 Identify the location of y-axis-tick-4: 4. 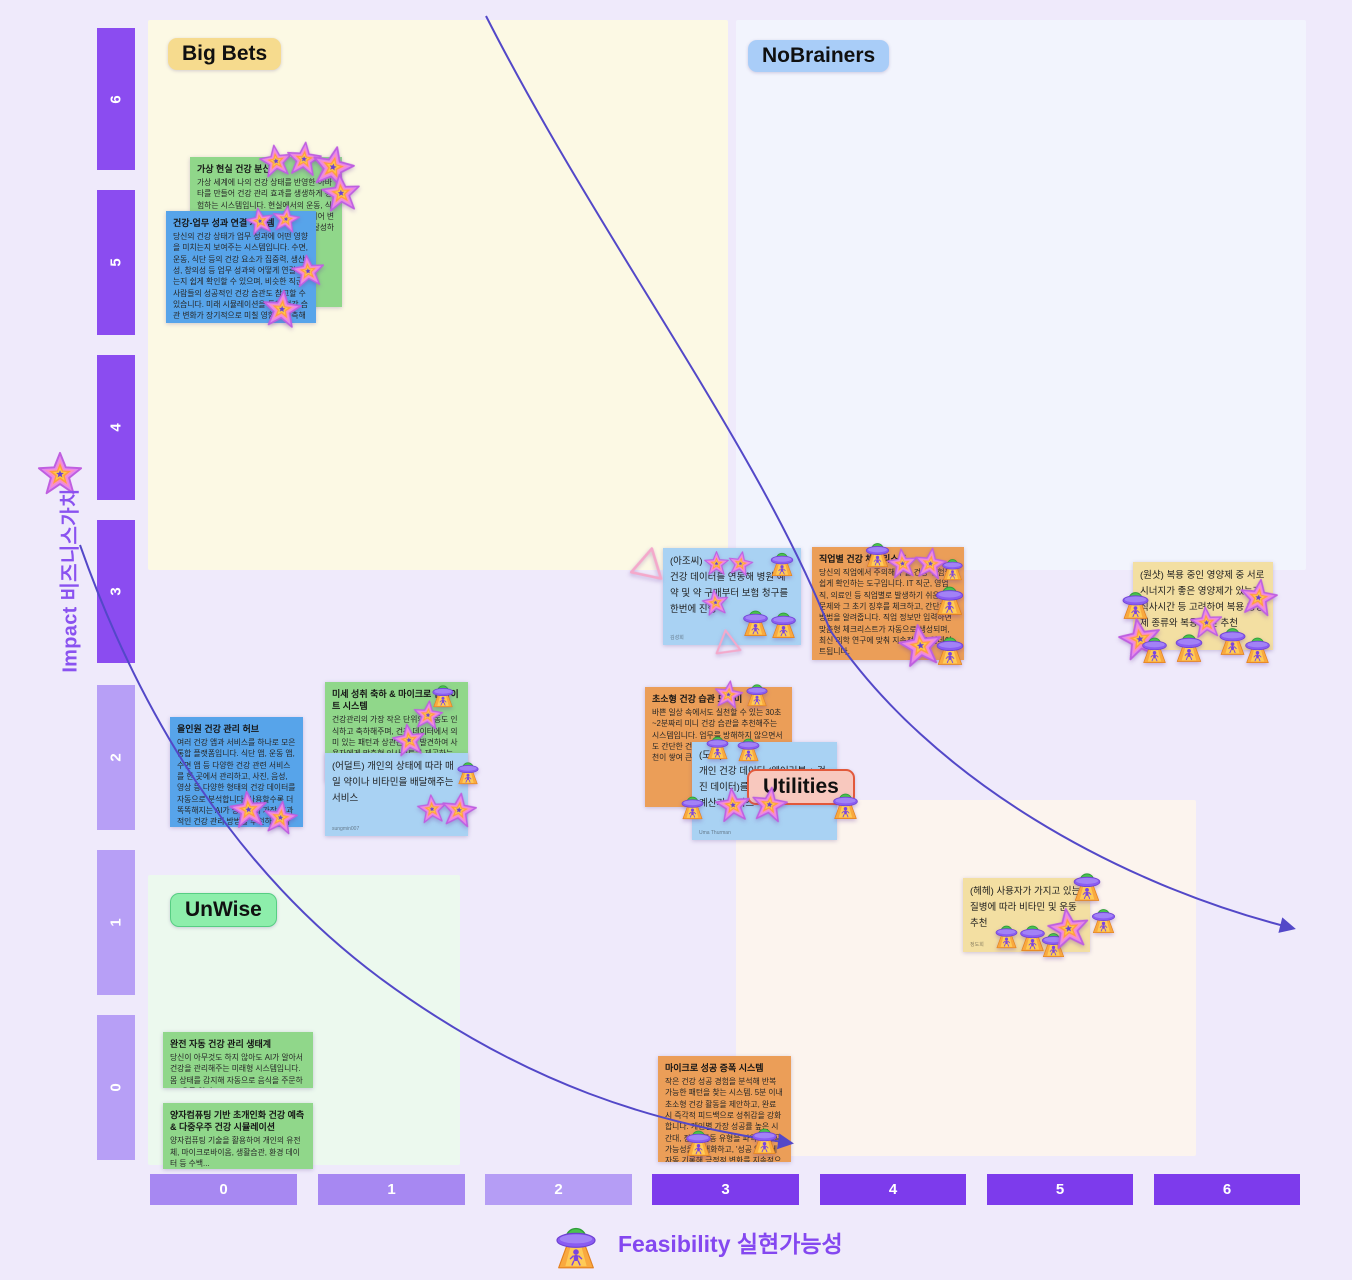
(116, 427).